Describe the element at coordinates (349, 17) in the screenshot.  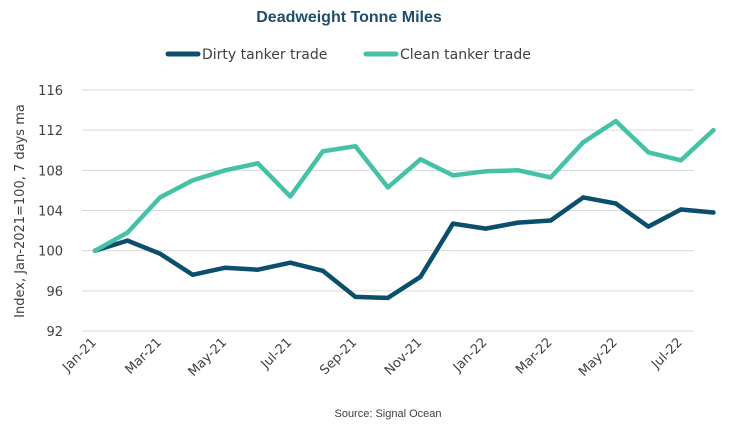
I see `chart-title: Deadweight Tonne Miles` at that location.